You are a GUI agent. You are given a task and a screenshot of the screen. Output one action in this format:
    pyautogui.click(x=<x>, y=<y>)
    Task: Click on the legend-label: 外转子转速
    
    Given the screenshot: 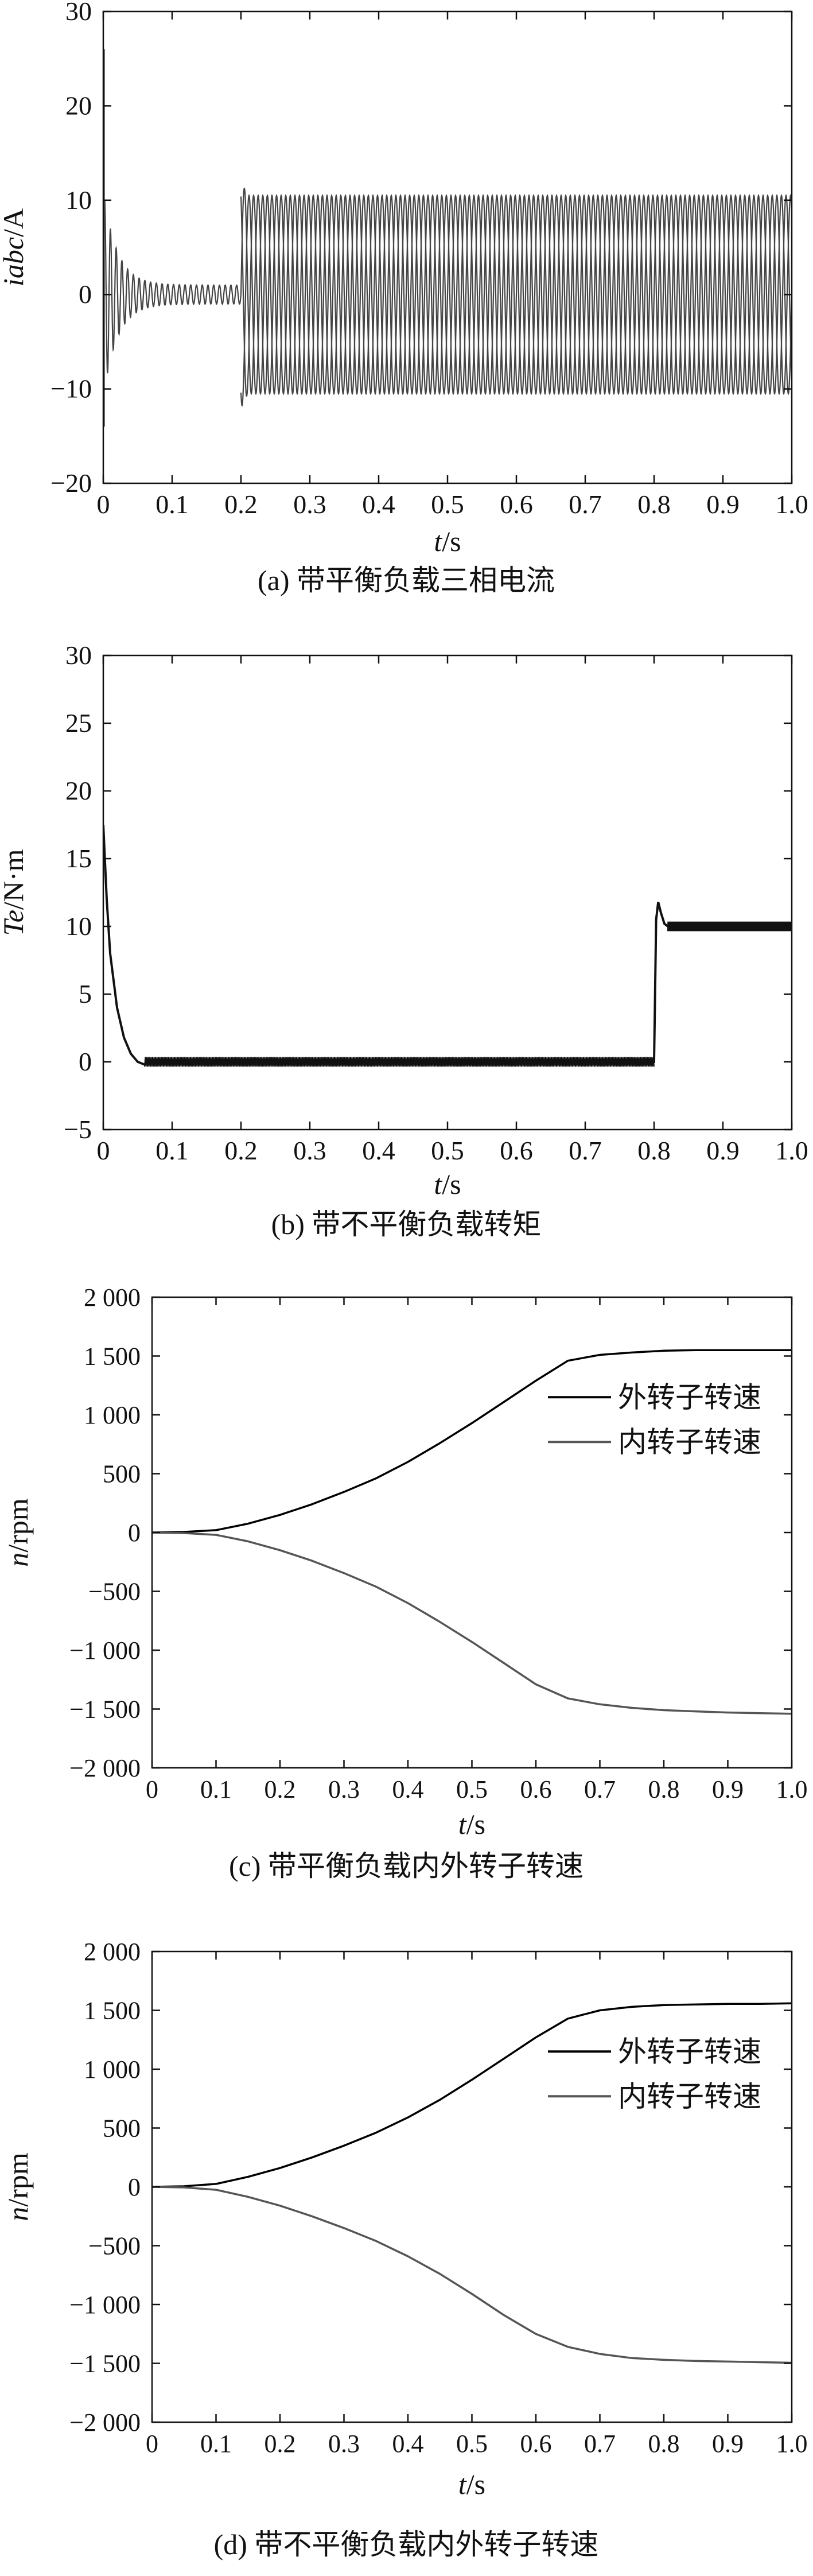 What is the action you would take?
    pyautogui.click(x=689, y=2051)
    